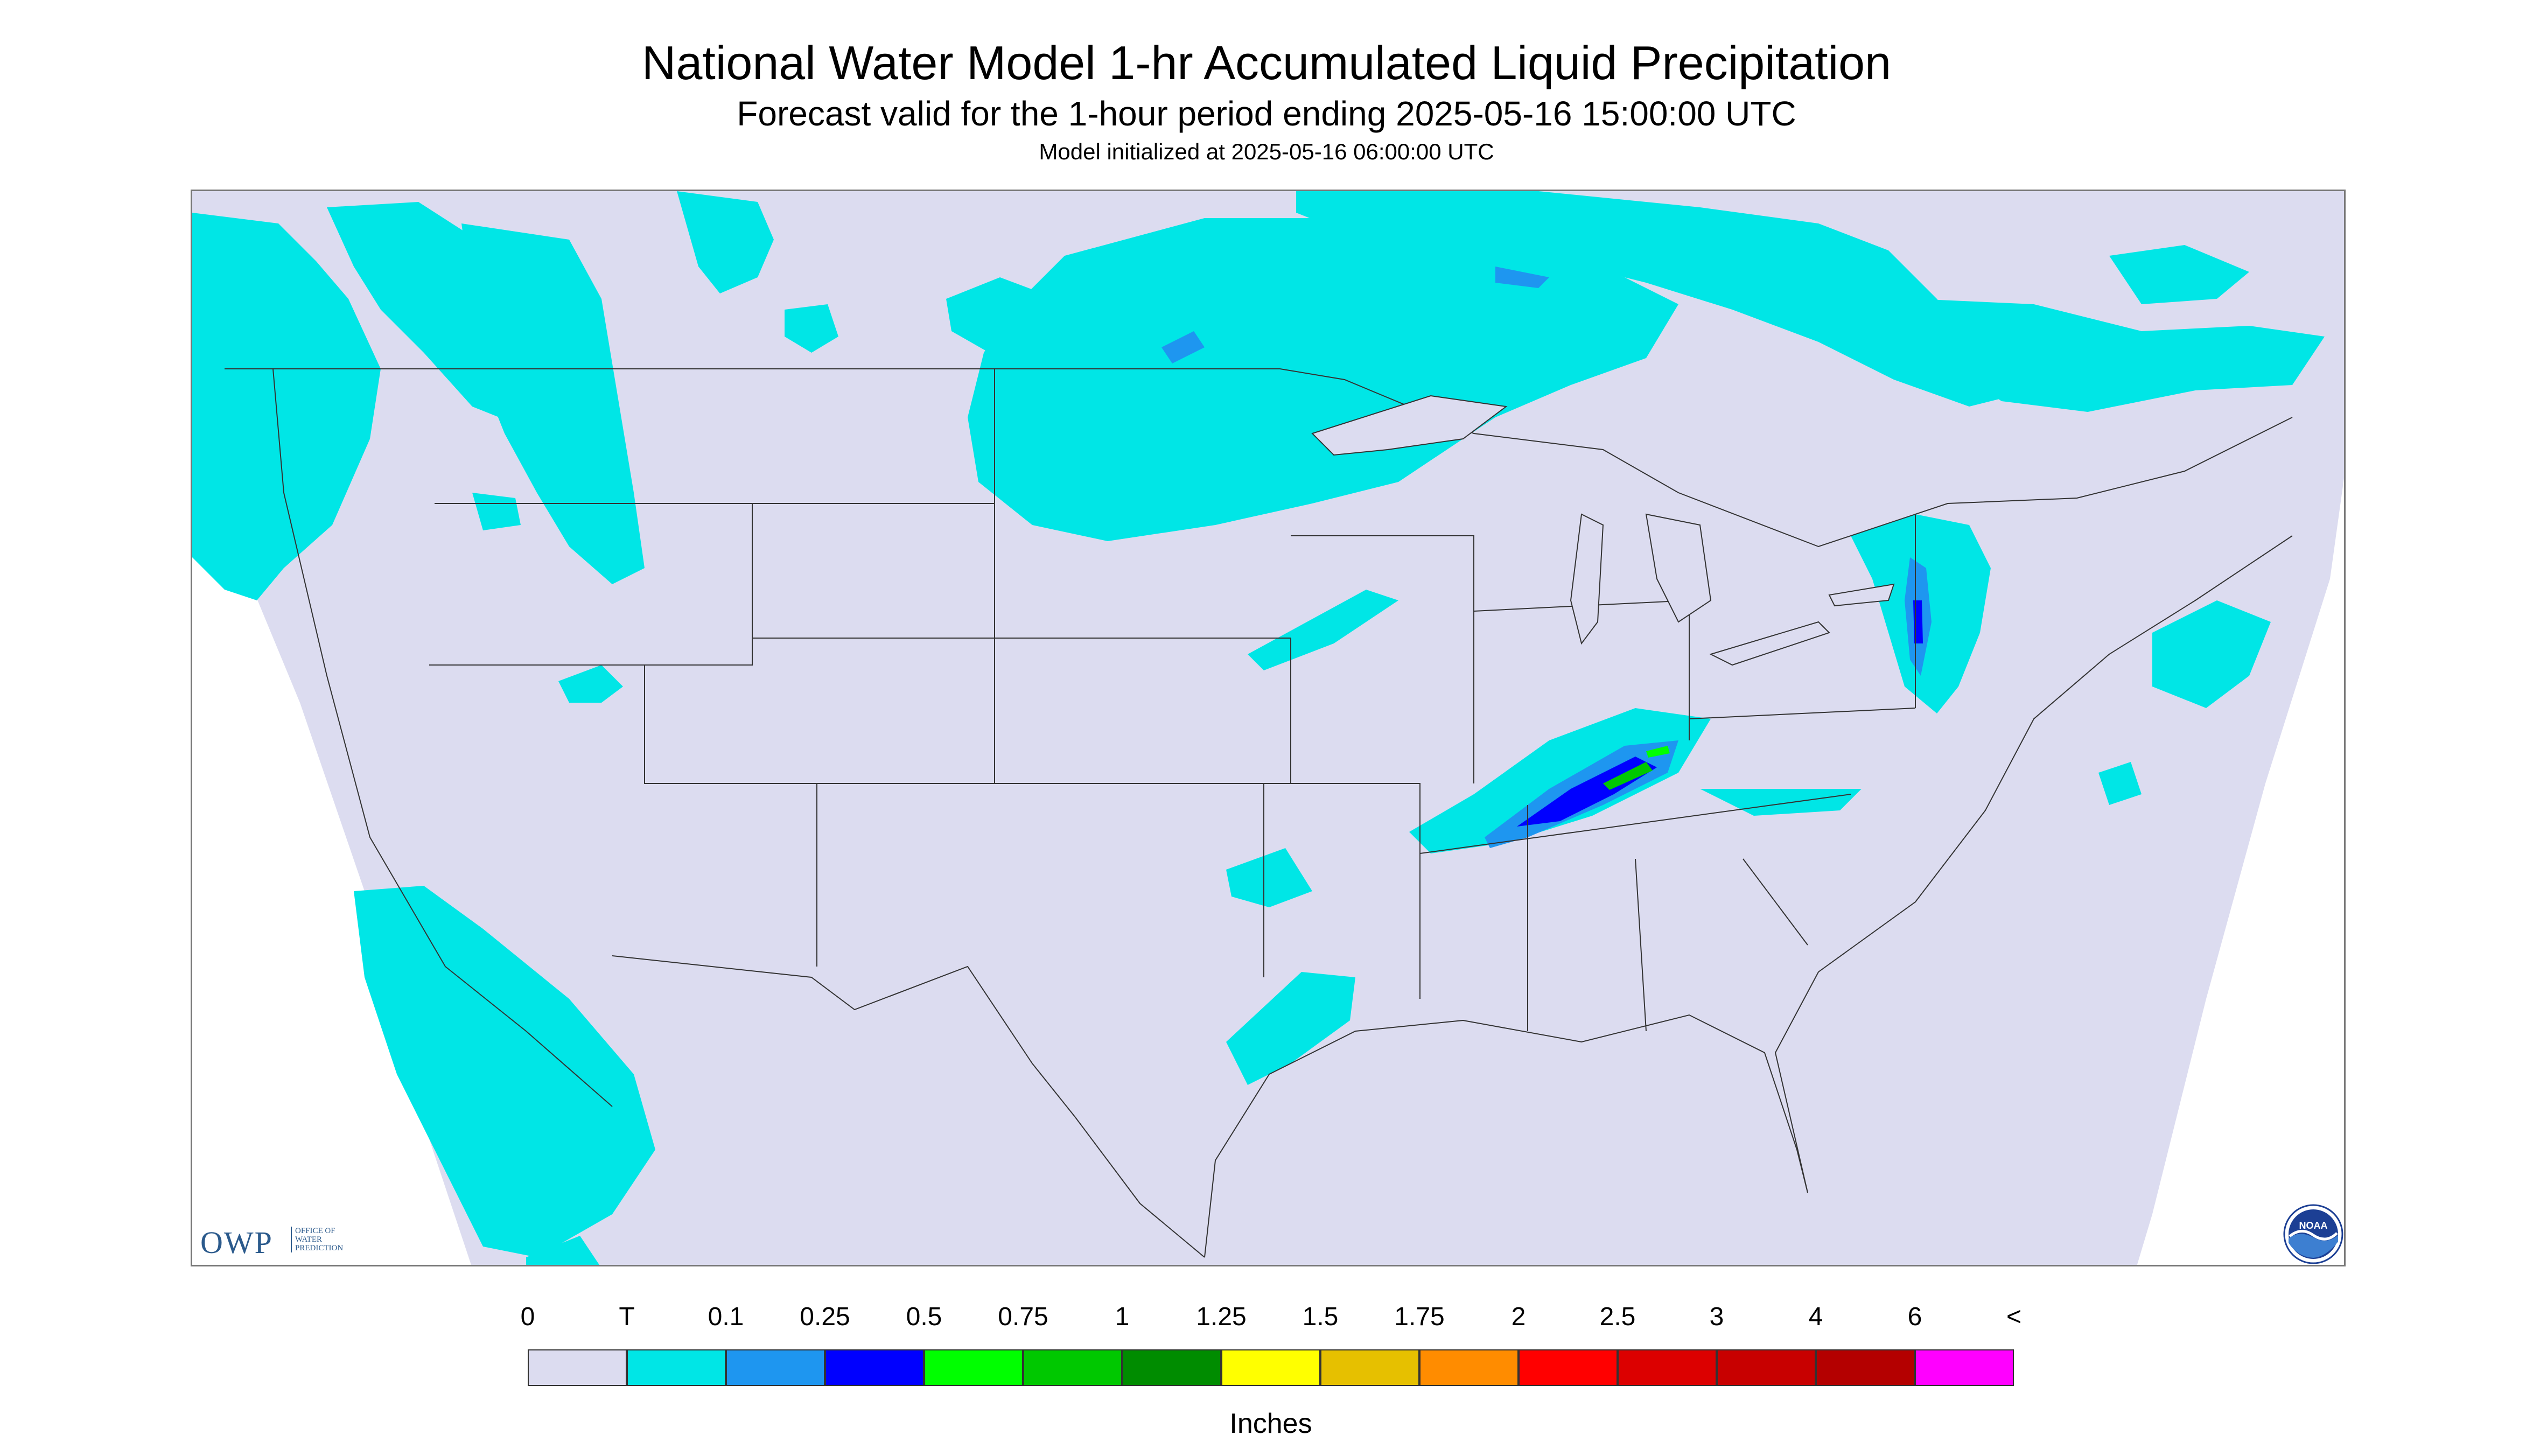  Describe the element at coordinates (319, 1248) in the screenshot. I see `owp-subtext-line: PREDICTION` at that location.